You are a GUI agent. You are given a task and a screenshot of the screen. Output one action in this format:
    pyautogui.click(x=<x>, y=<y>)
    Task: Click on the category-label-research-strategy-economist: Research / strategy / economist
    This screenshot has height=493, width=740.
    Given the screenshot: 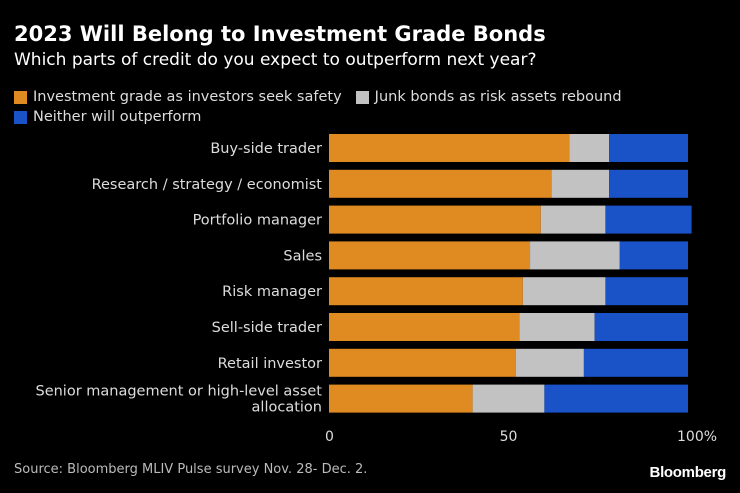 What is the action you would take?
    pyautogui.click(x=207, y=185)
    